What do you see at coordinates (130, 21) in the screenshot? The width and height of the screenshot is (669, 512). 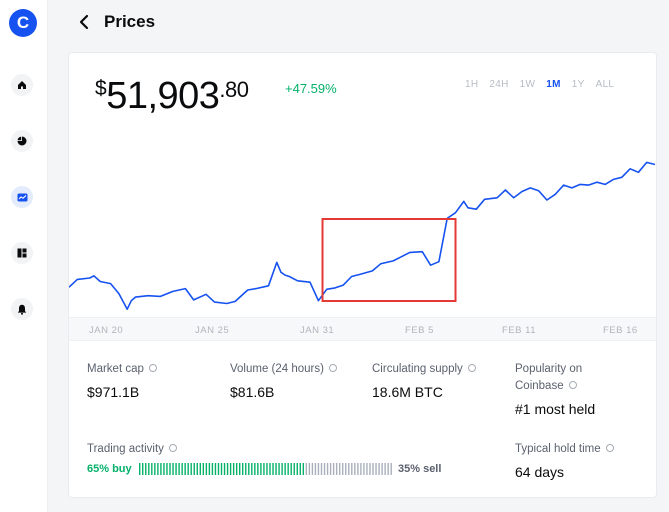 I see `page-title: Prices` at bounding box center [130, 21].